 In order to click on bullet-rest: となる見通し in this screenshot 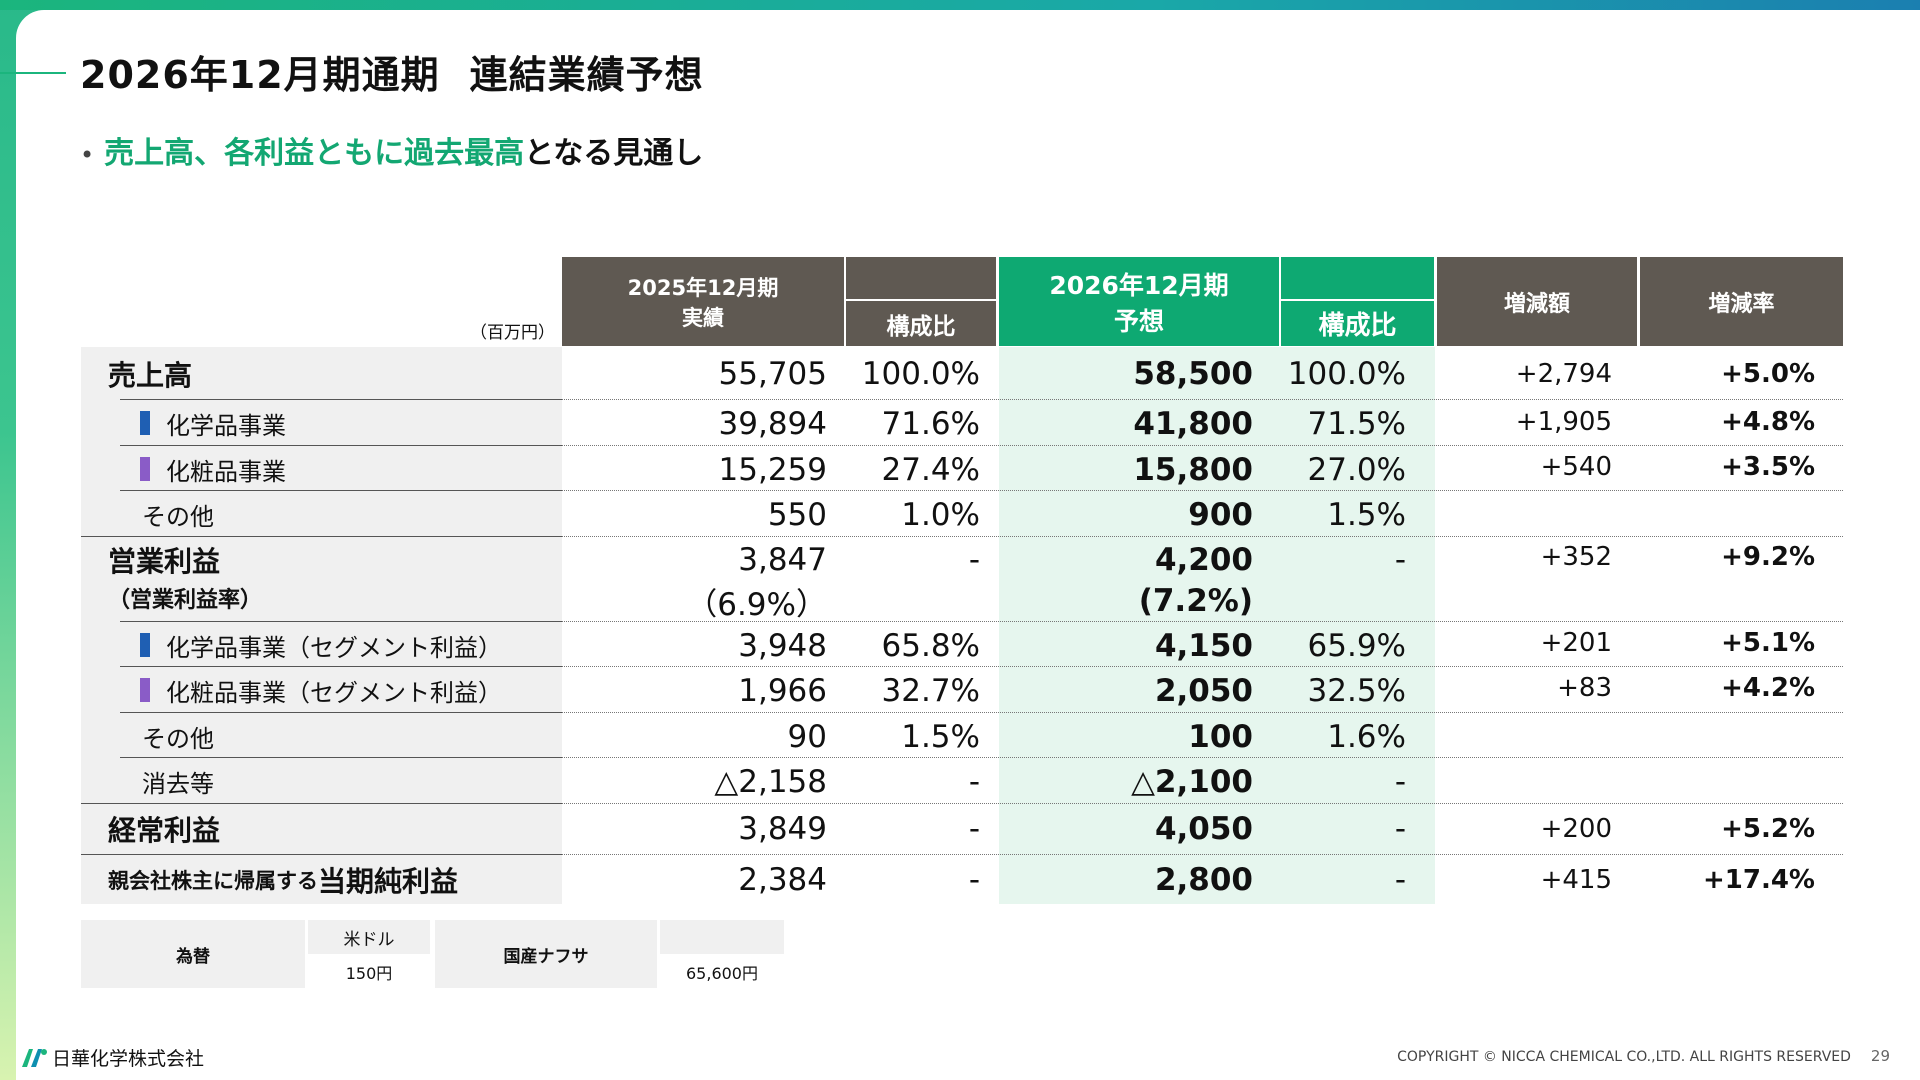, I will do `click(614, 153)`.